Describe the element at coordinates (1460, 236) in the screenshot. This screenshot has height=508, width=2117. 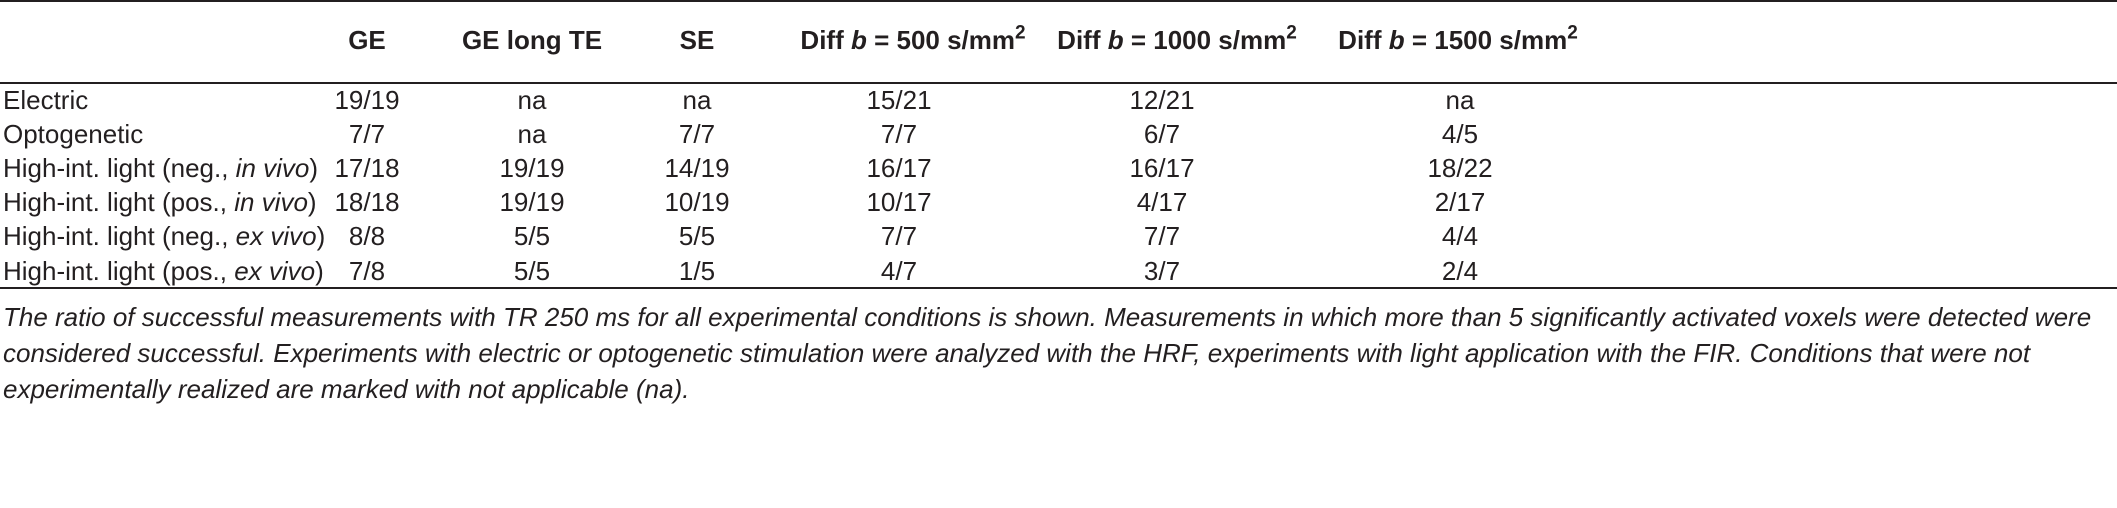
I see `table-cell: 4/4` at that location.